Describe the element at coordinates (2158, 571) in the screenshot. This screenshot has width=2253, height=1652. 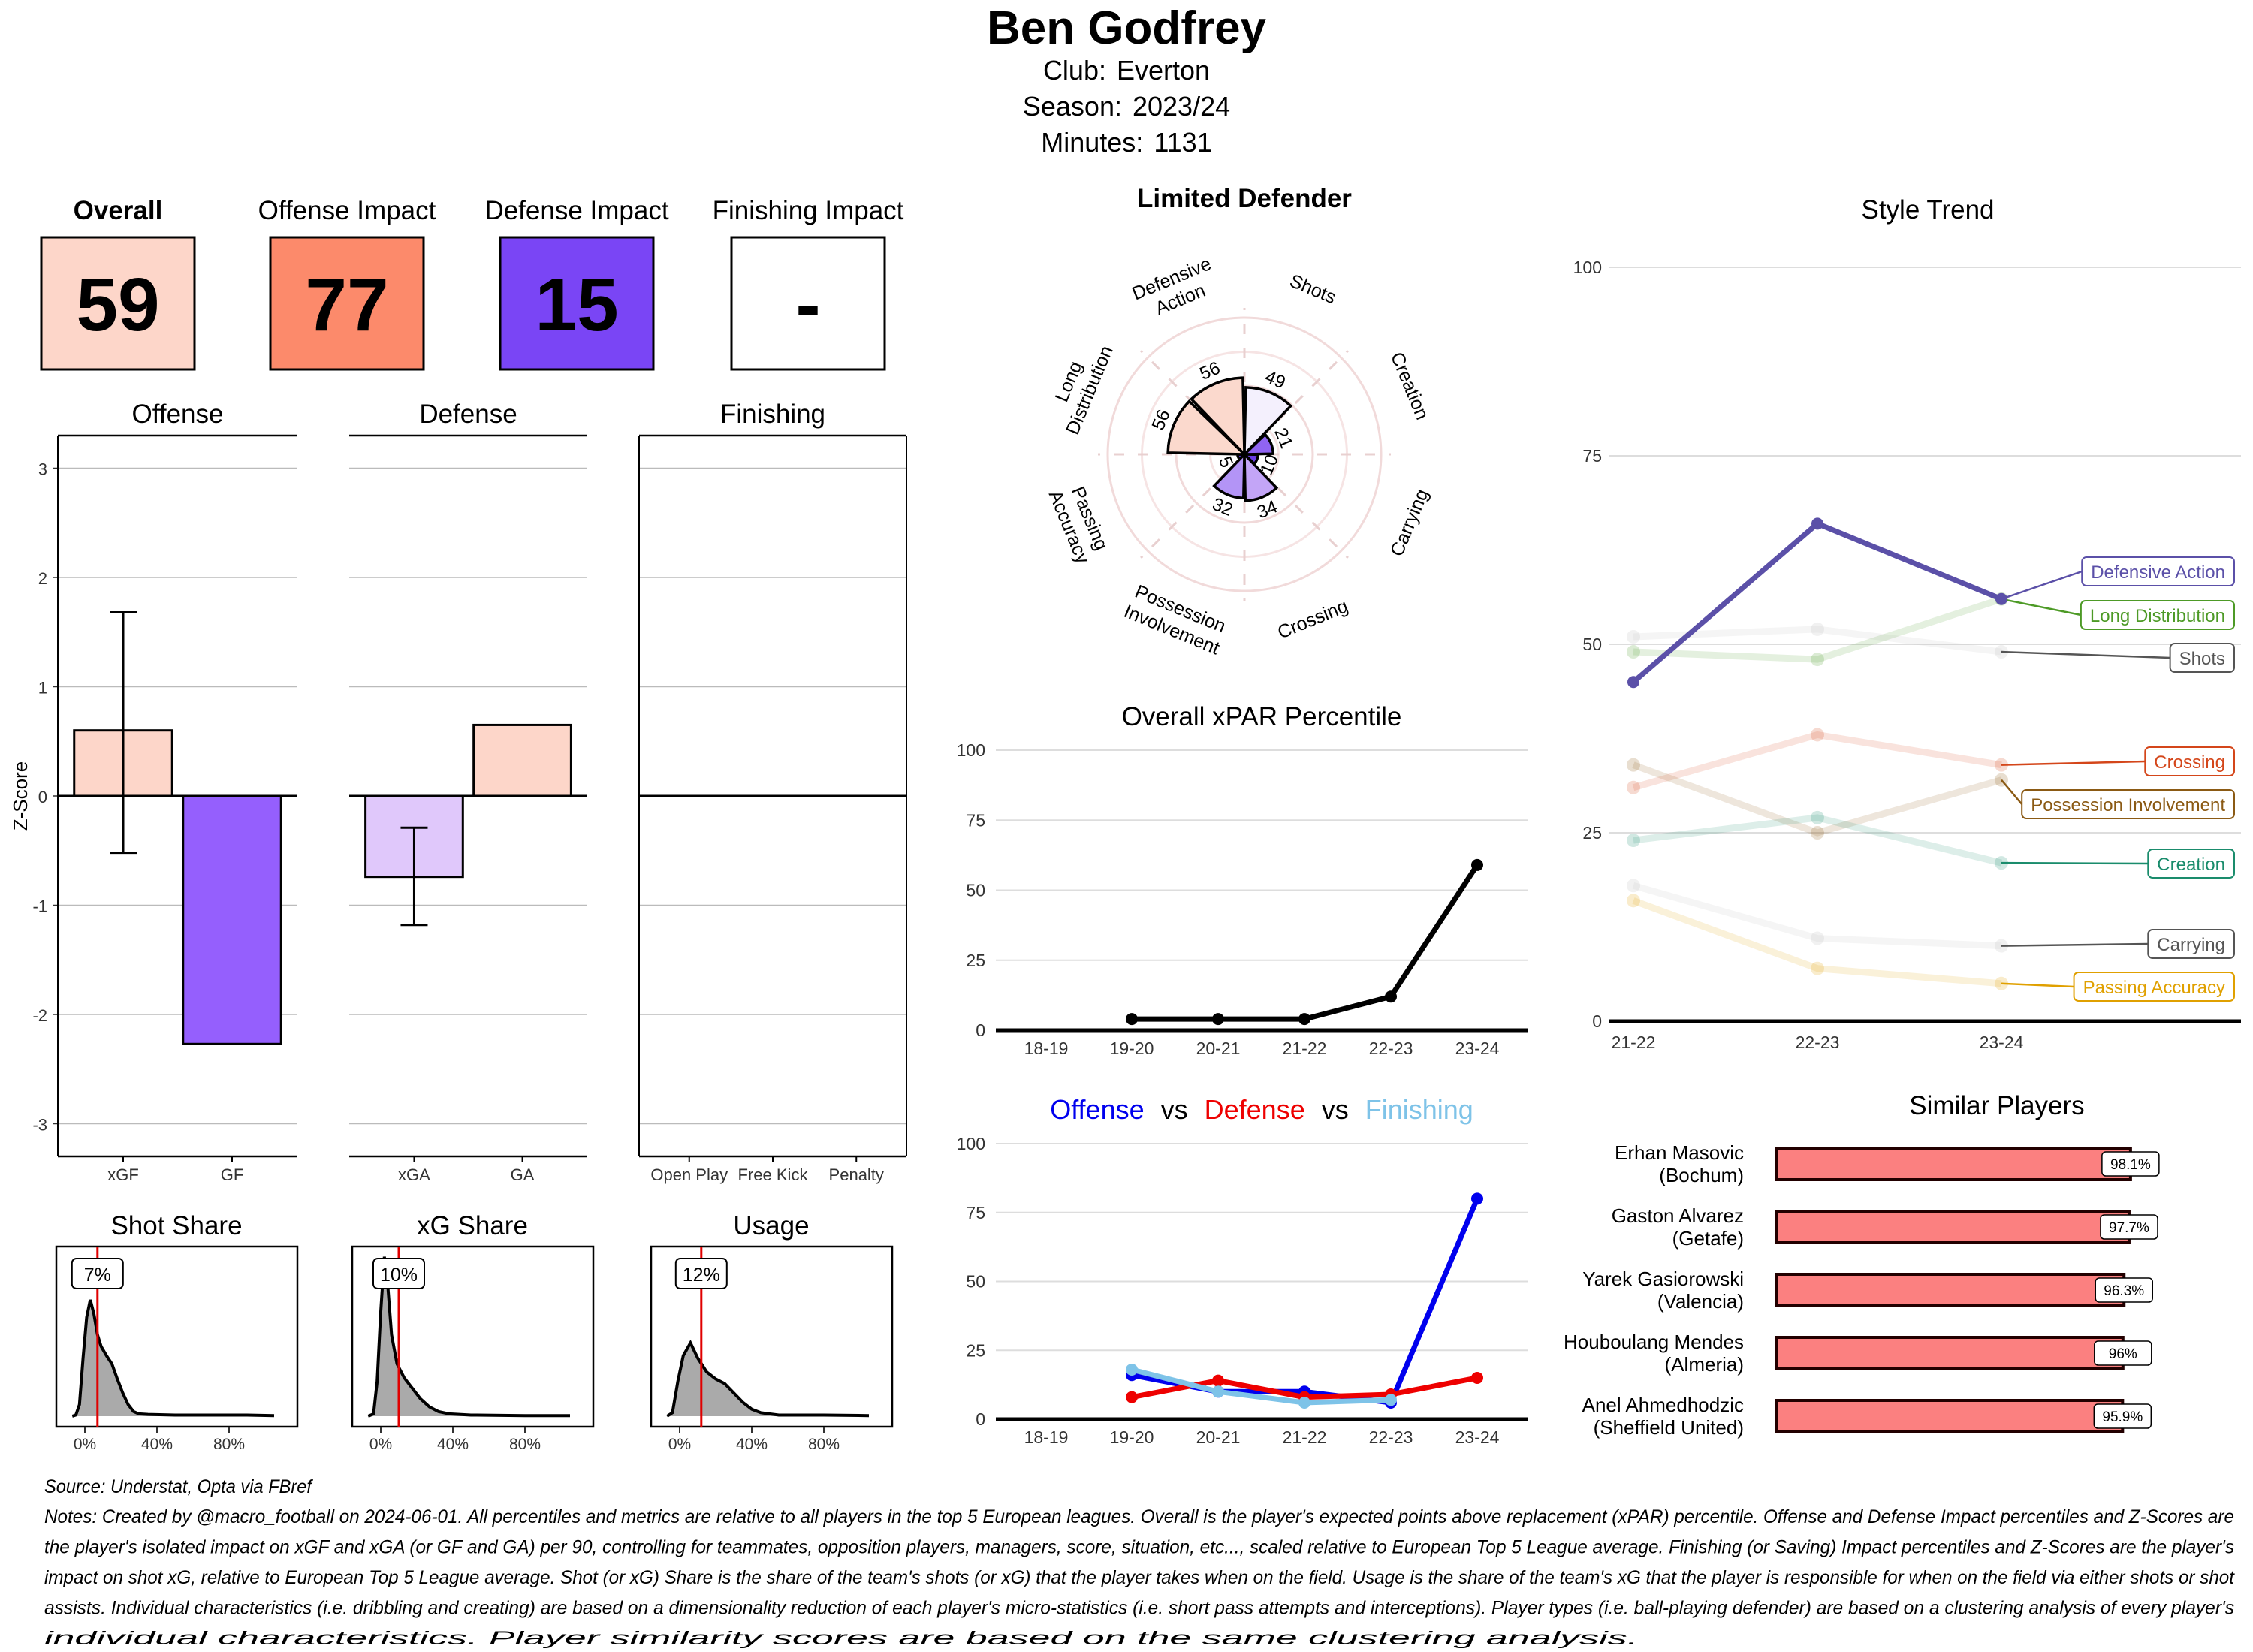
I see `style-label-defensive-action: Defensive Action` at that location.